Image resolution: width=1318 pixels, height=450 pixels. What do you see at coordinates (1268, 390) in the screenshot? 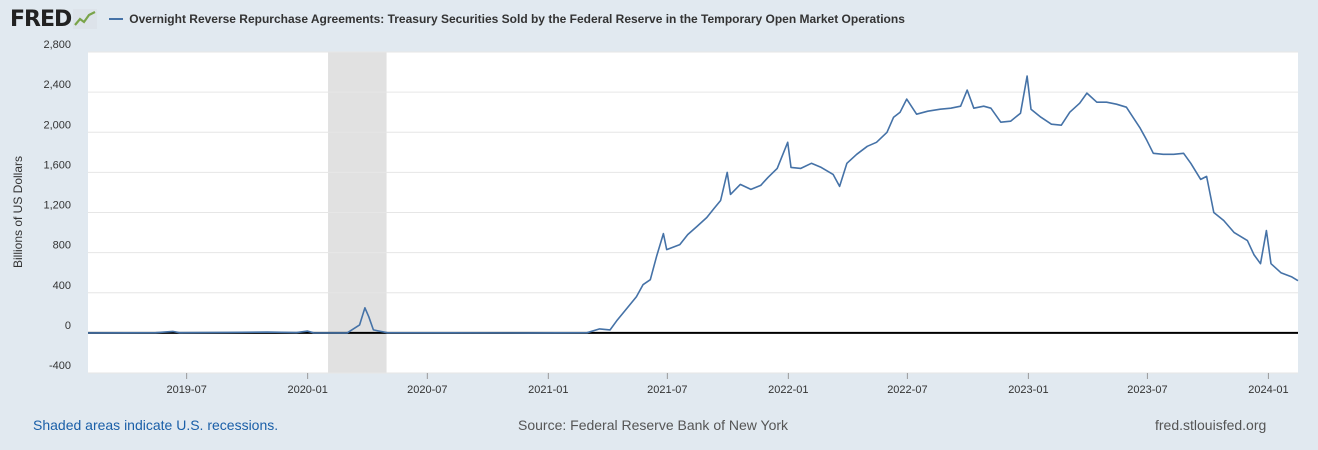
I see `x-tick-label: 2024-01` at bounding box center [1268, 390].